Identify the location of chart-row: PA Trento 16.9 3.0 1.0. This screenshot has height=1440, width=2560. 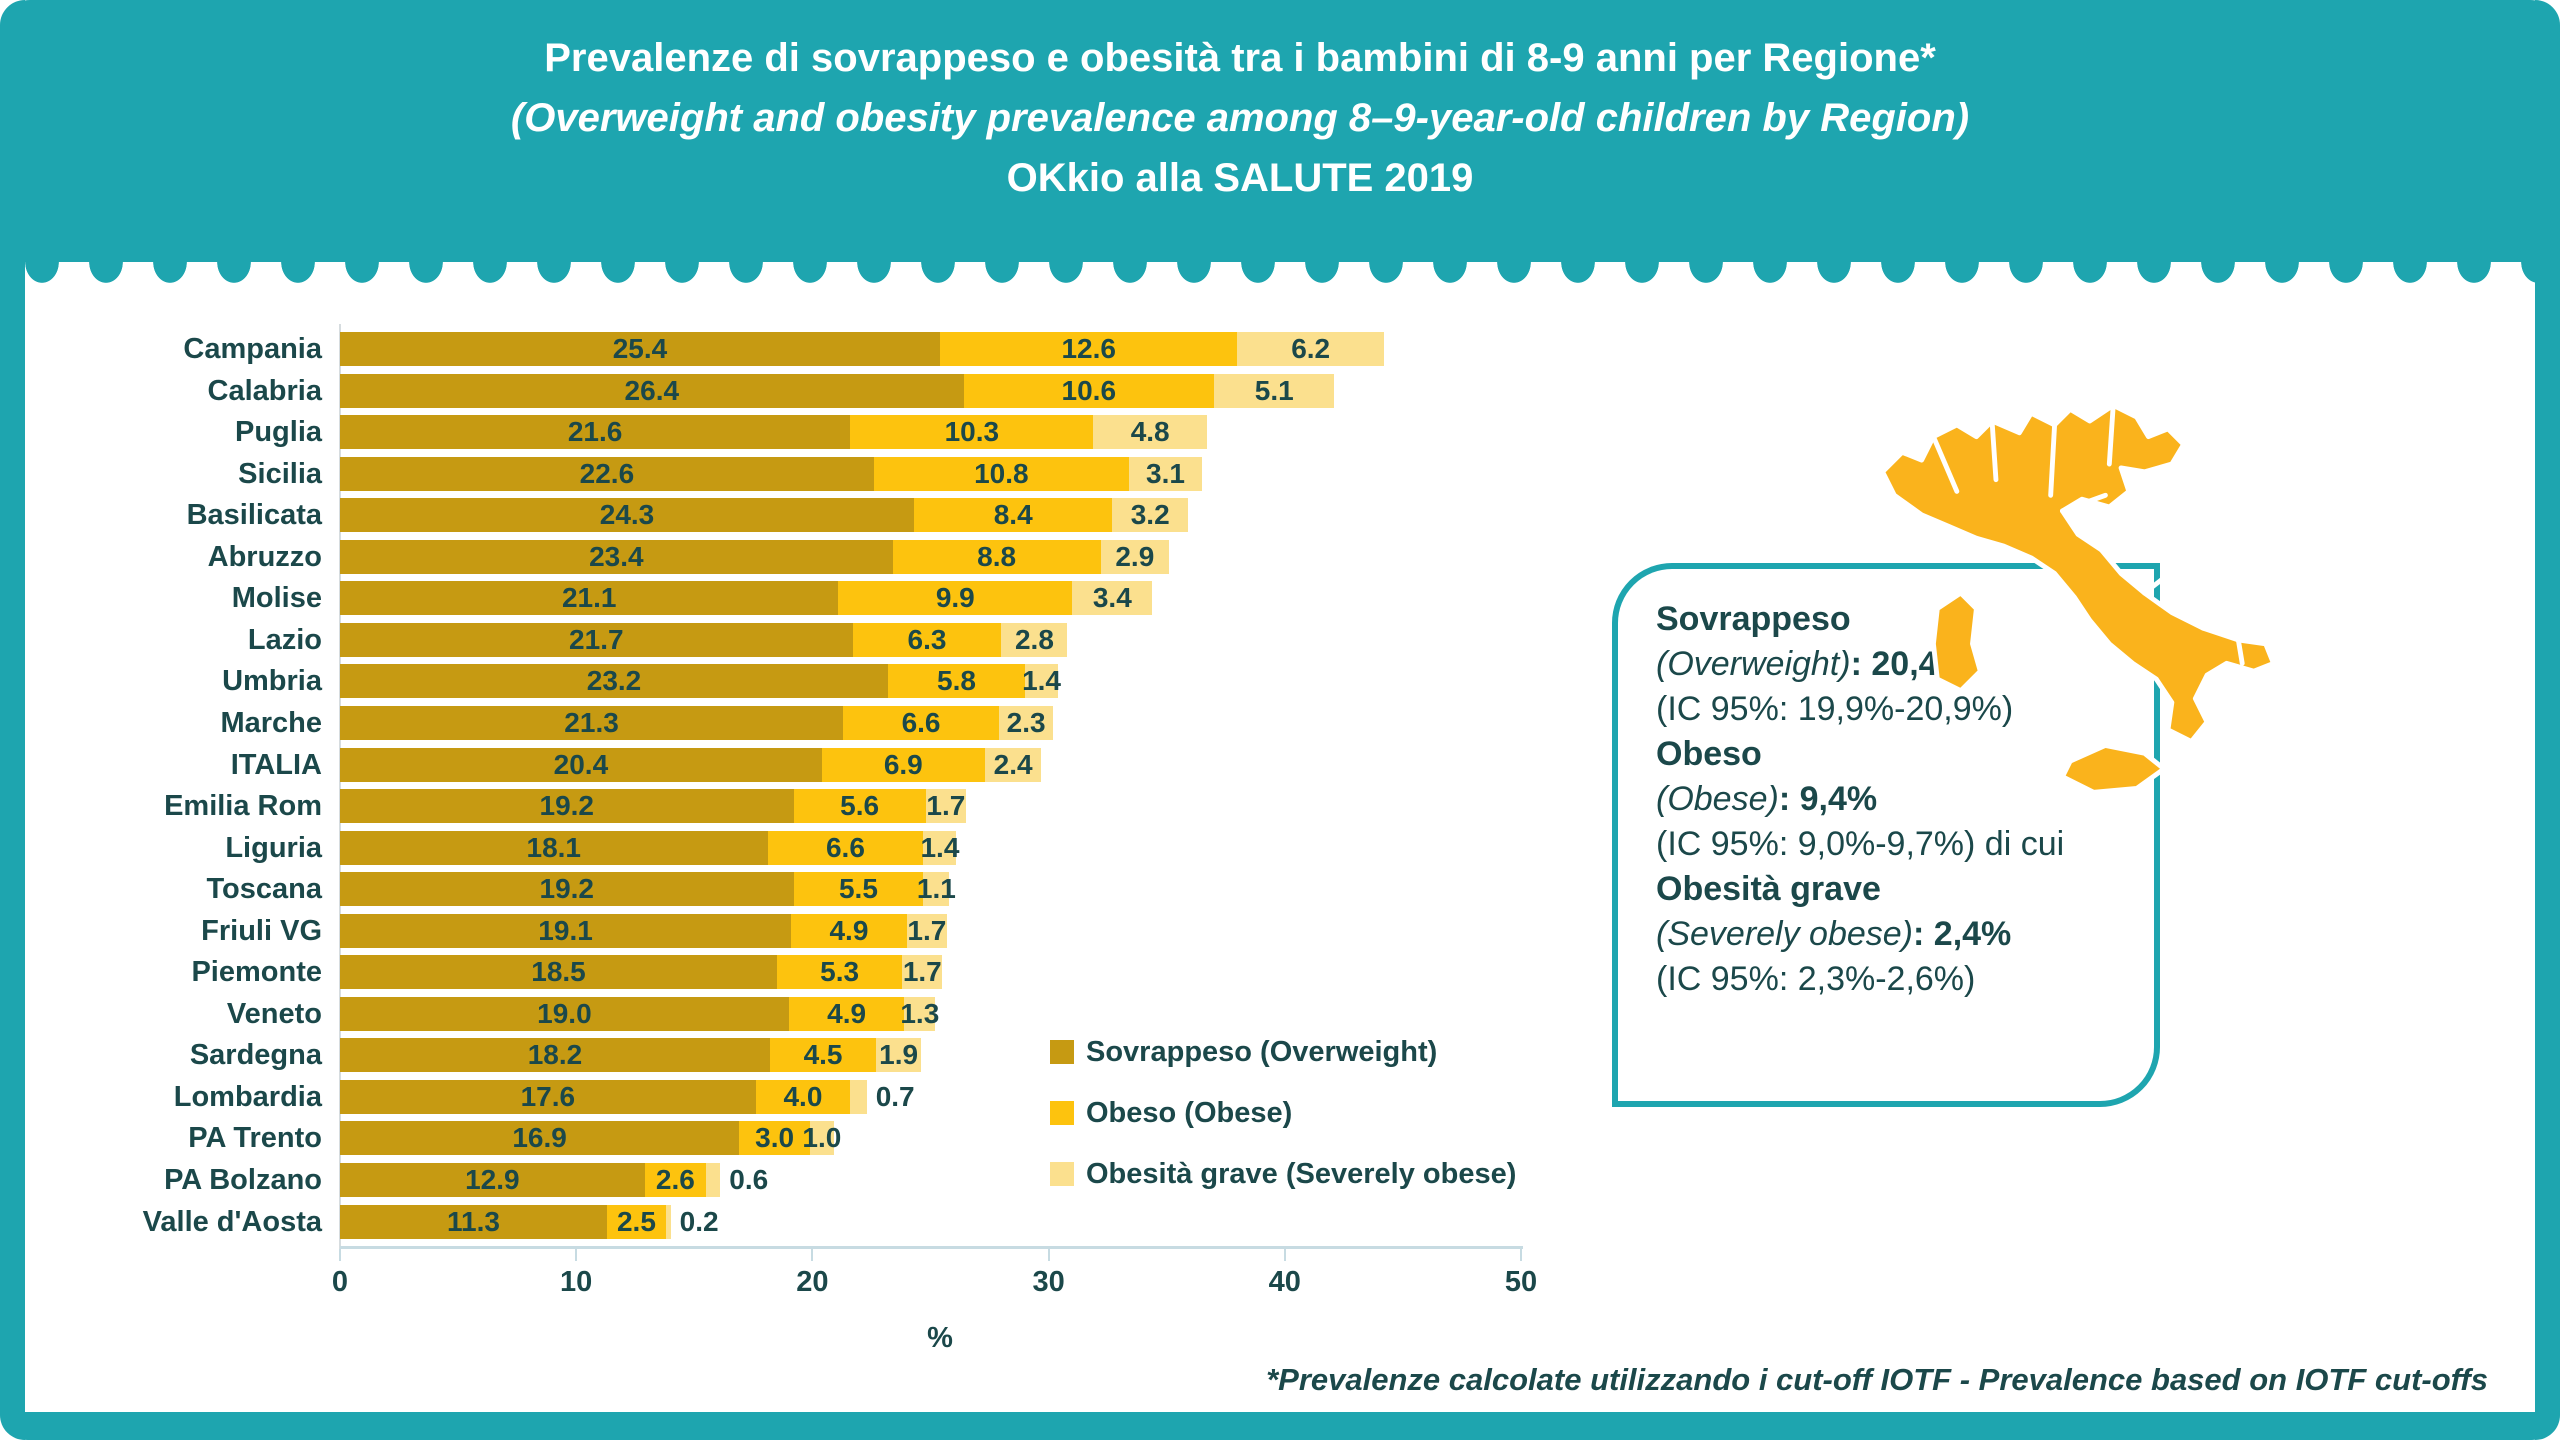
(850, 1138).